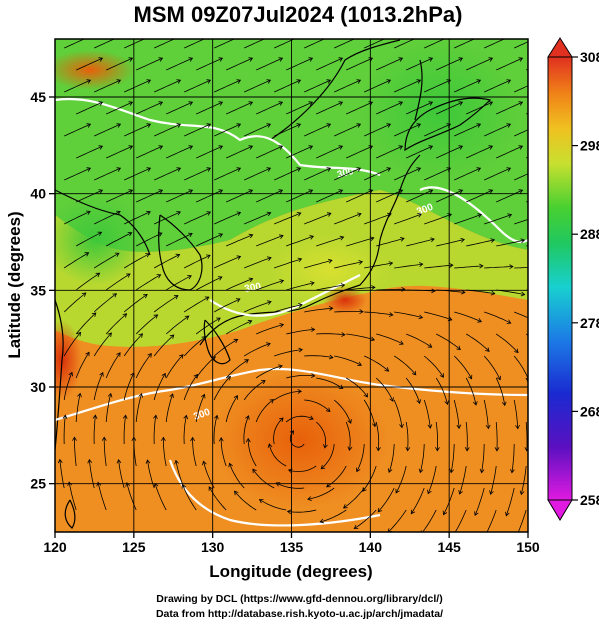  What do you see at coordinates (38, 290) in the screenshot?
I see `y-tick-label: 35` at bounding box center [38, 290].